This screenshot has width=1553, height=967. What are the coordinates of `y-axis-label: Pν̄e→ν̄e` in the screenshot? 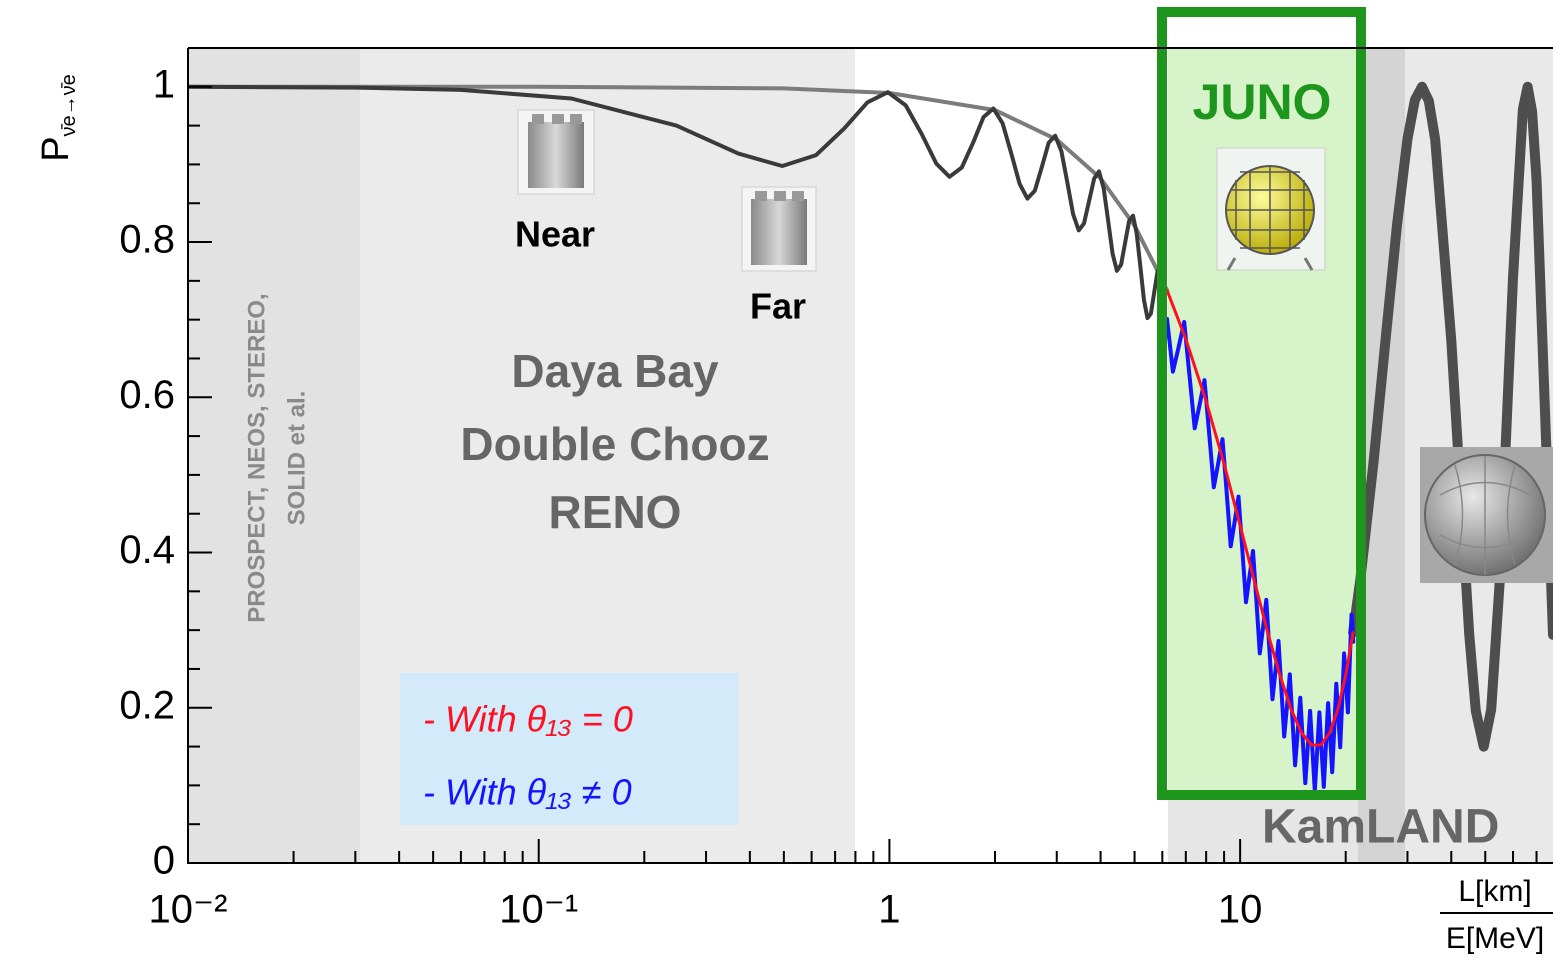 It's located at (57, 118).